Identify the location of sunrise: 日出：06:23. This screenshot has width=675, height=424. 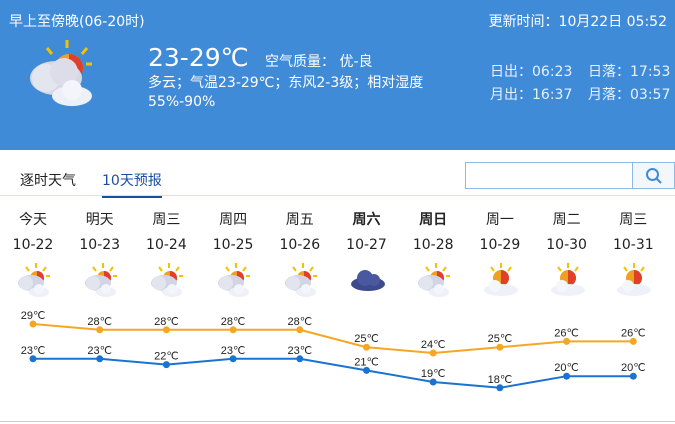
(531, 72).